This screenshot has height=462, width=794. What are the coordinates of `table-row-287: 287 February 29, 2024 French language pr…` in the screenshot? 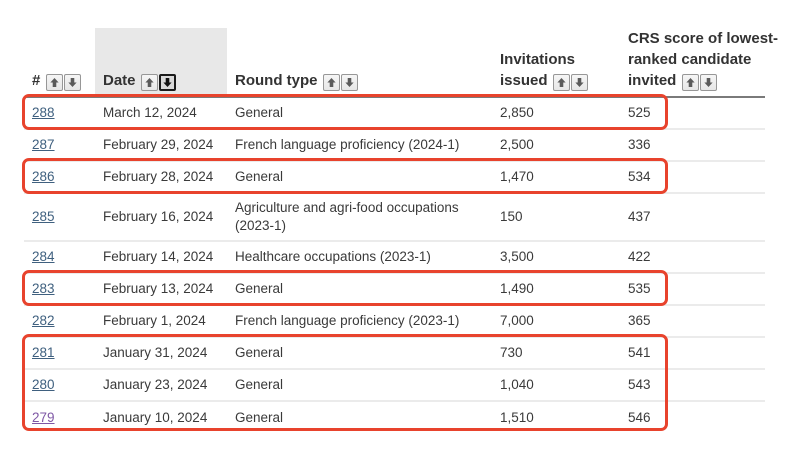 It's located at (394, 145).